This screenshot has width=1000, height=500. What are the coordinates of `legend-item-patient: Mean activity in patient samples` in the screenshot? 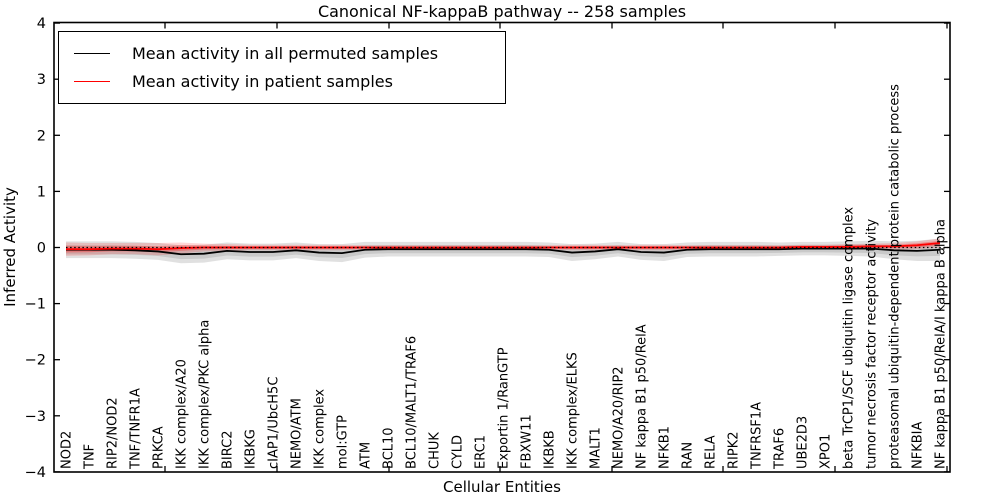 It's located at (282, 81).